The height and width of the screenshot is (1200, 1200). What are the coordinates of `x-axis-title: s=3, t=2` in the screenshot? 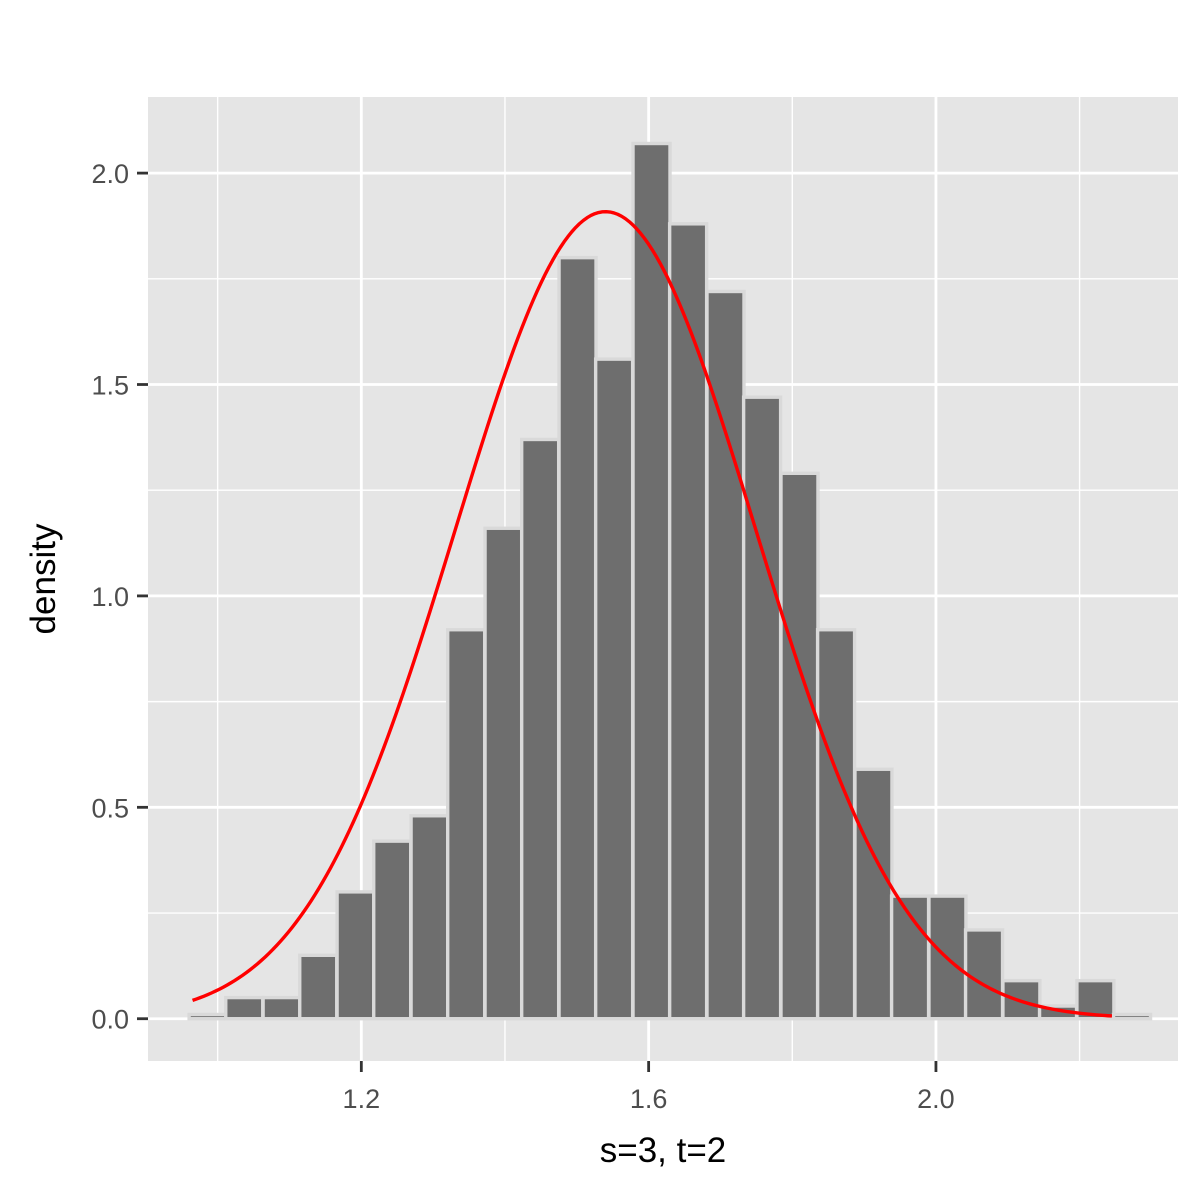 It's located at (663, 1150).